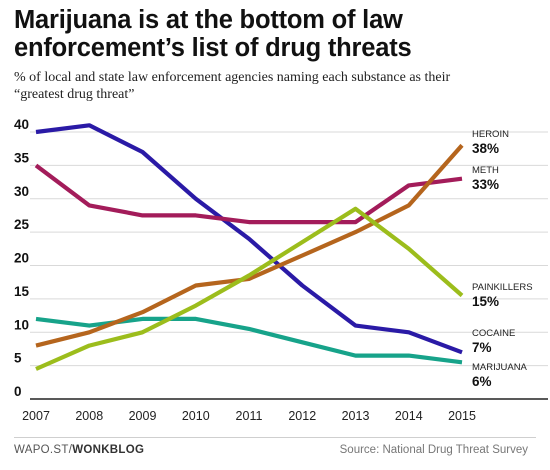 Image resolution: width=550 pixels, height=470 pixels. Describe the element at coordinates (485, 170) in the screenshot. I see `series-name-label: METH` at that location.